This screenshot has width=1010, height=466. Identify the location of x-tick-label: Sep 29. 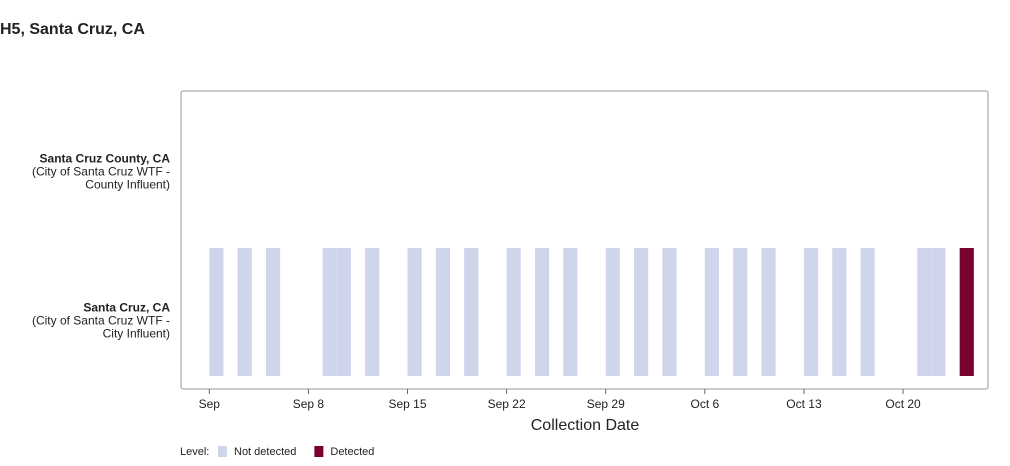
(606, 404).